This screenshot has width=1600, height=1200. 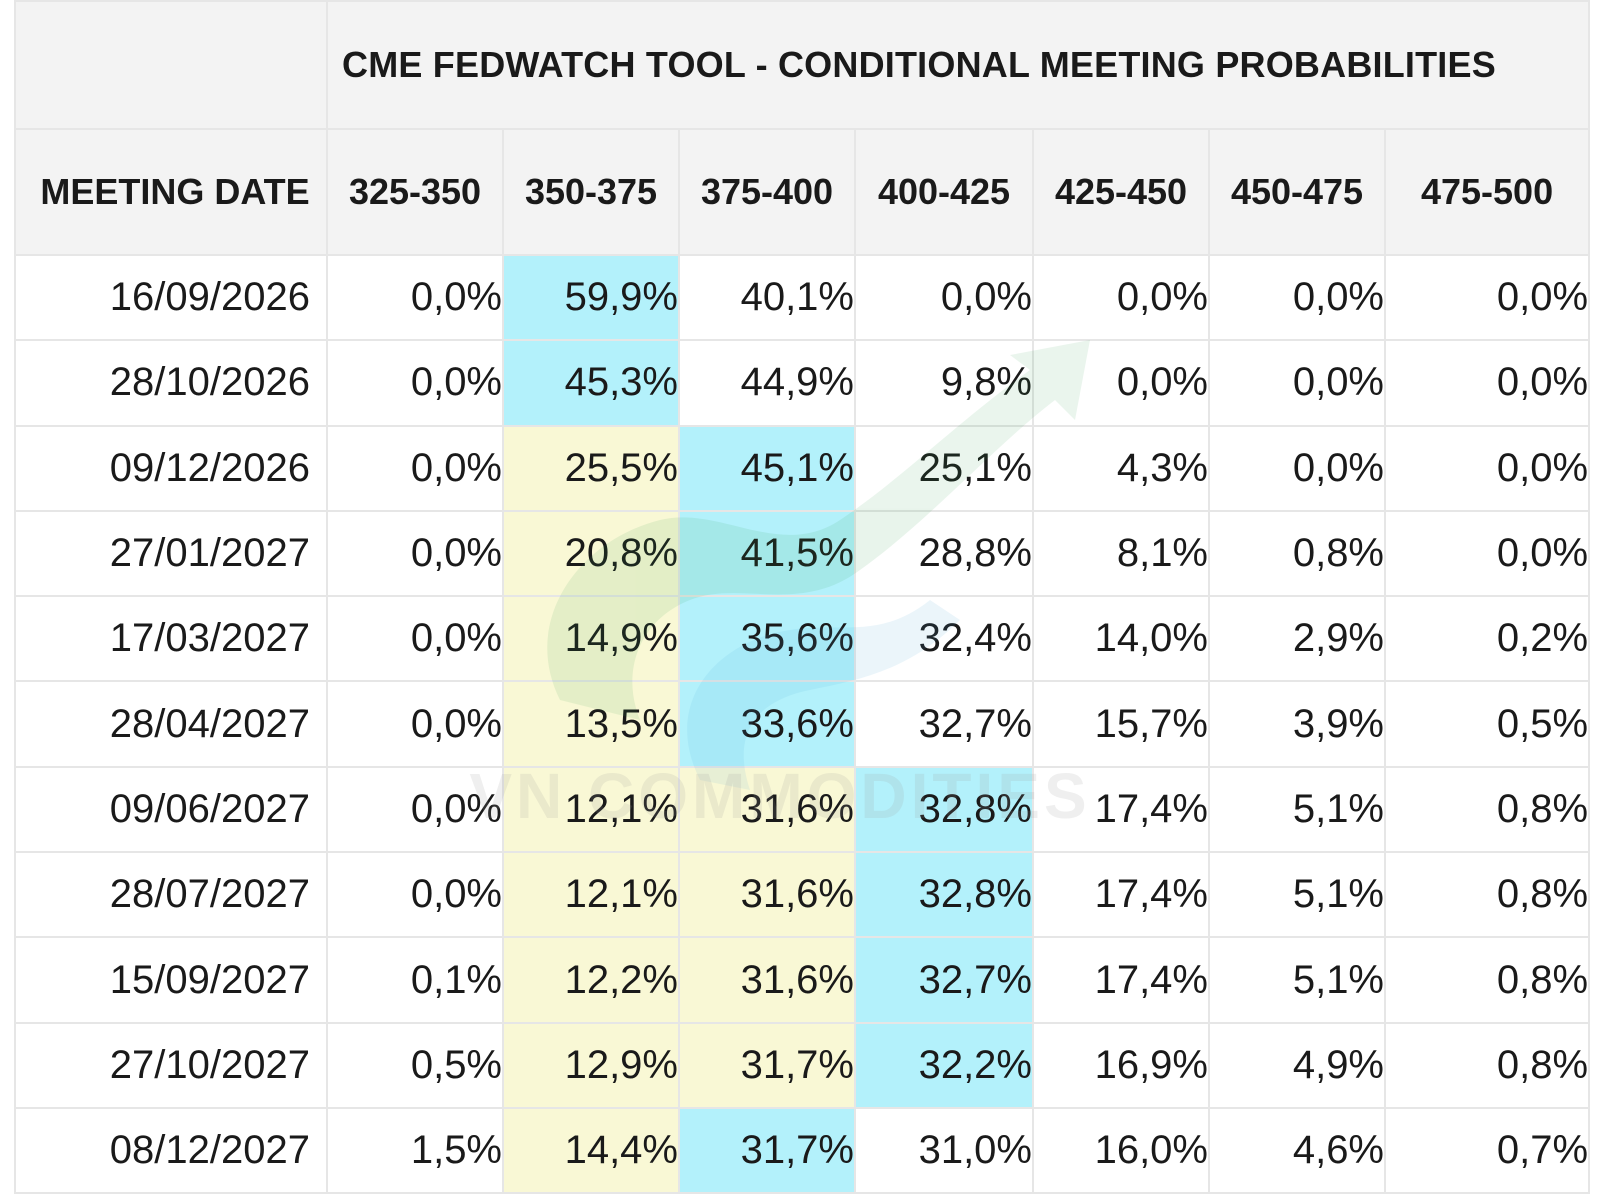 I want to click on probability-cell: 2,9%, so click(x=1297, y=639).